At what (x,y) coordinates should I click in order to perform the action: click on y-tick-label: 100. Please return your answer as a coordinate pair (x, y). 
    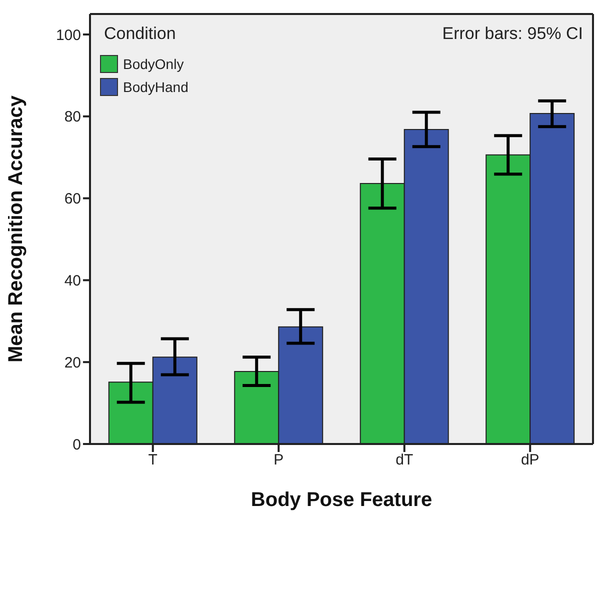
    Looking at the image, I should click on (68, 35).